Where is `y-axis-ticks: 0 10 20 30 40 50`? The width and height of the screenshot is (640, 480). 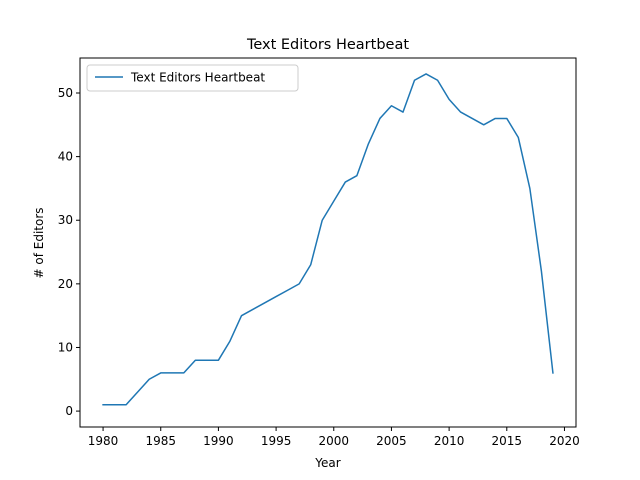
y-axis-ticks: 0 10 20 30 40 50 is located at coordinates (69, 252).